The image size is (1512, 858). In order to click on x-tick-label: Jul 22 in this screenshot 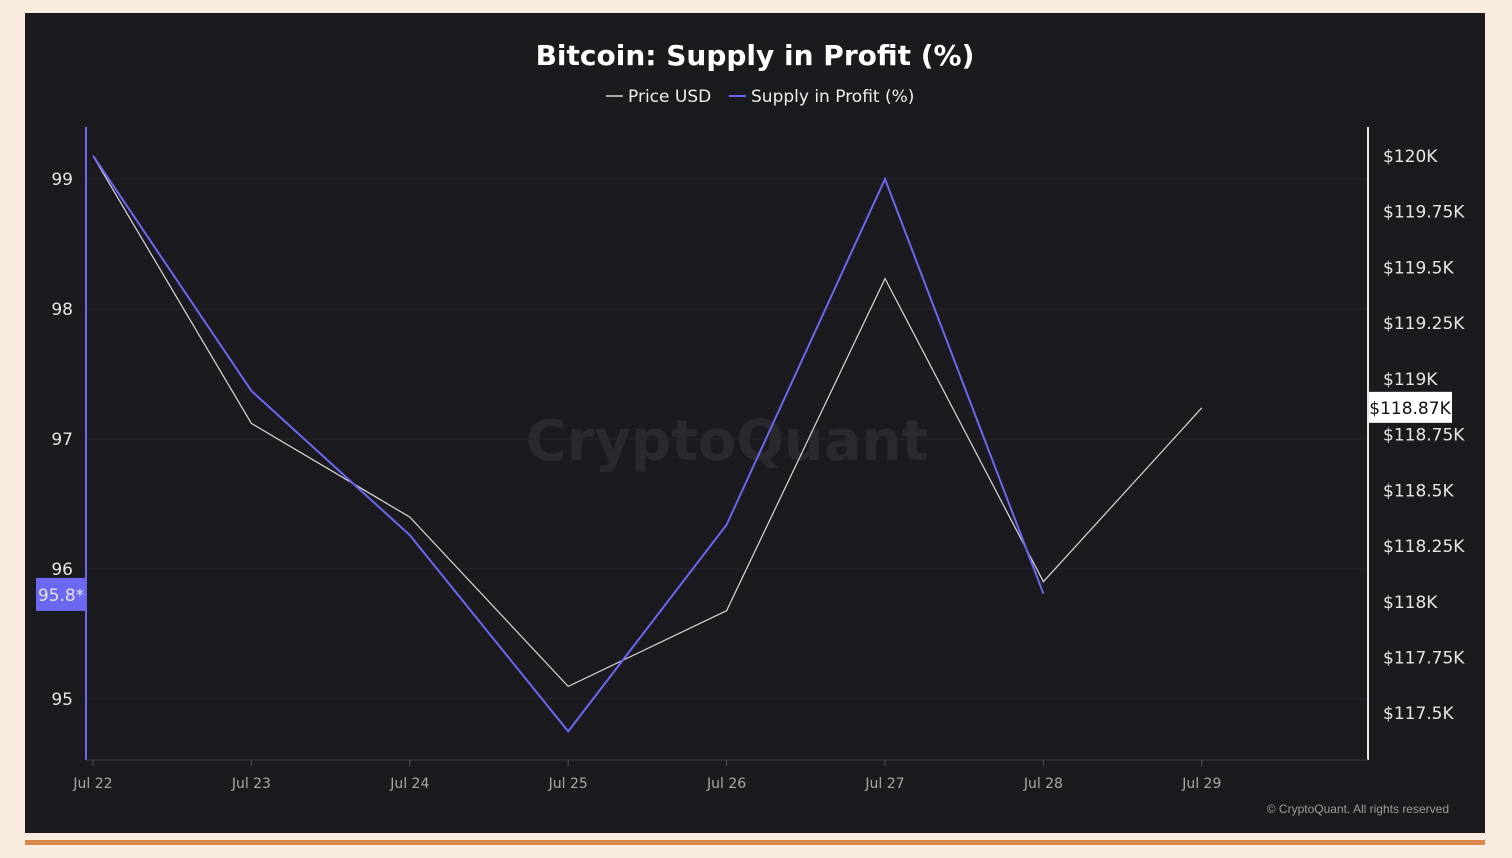, I will do `click(92, 784)`.